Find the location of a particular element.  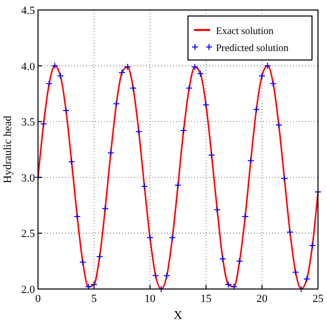

x-tick-label: 5 is located at coordinates (94, 299).